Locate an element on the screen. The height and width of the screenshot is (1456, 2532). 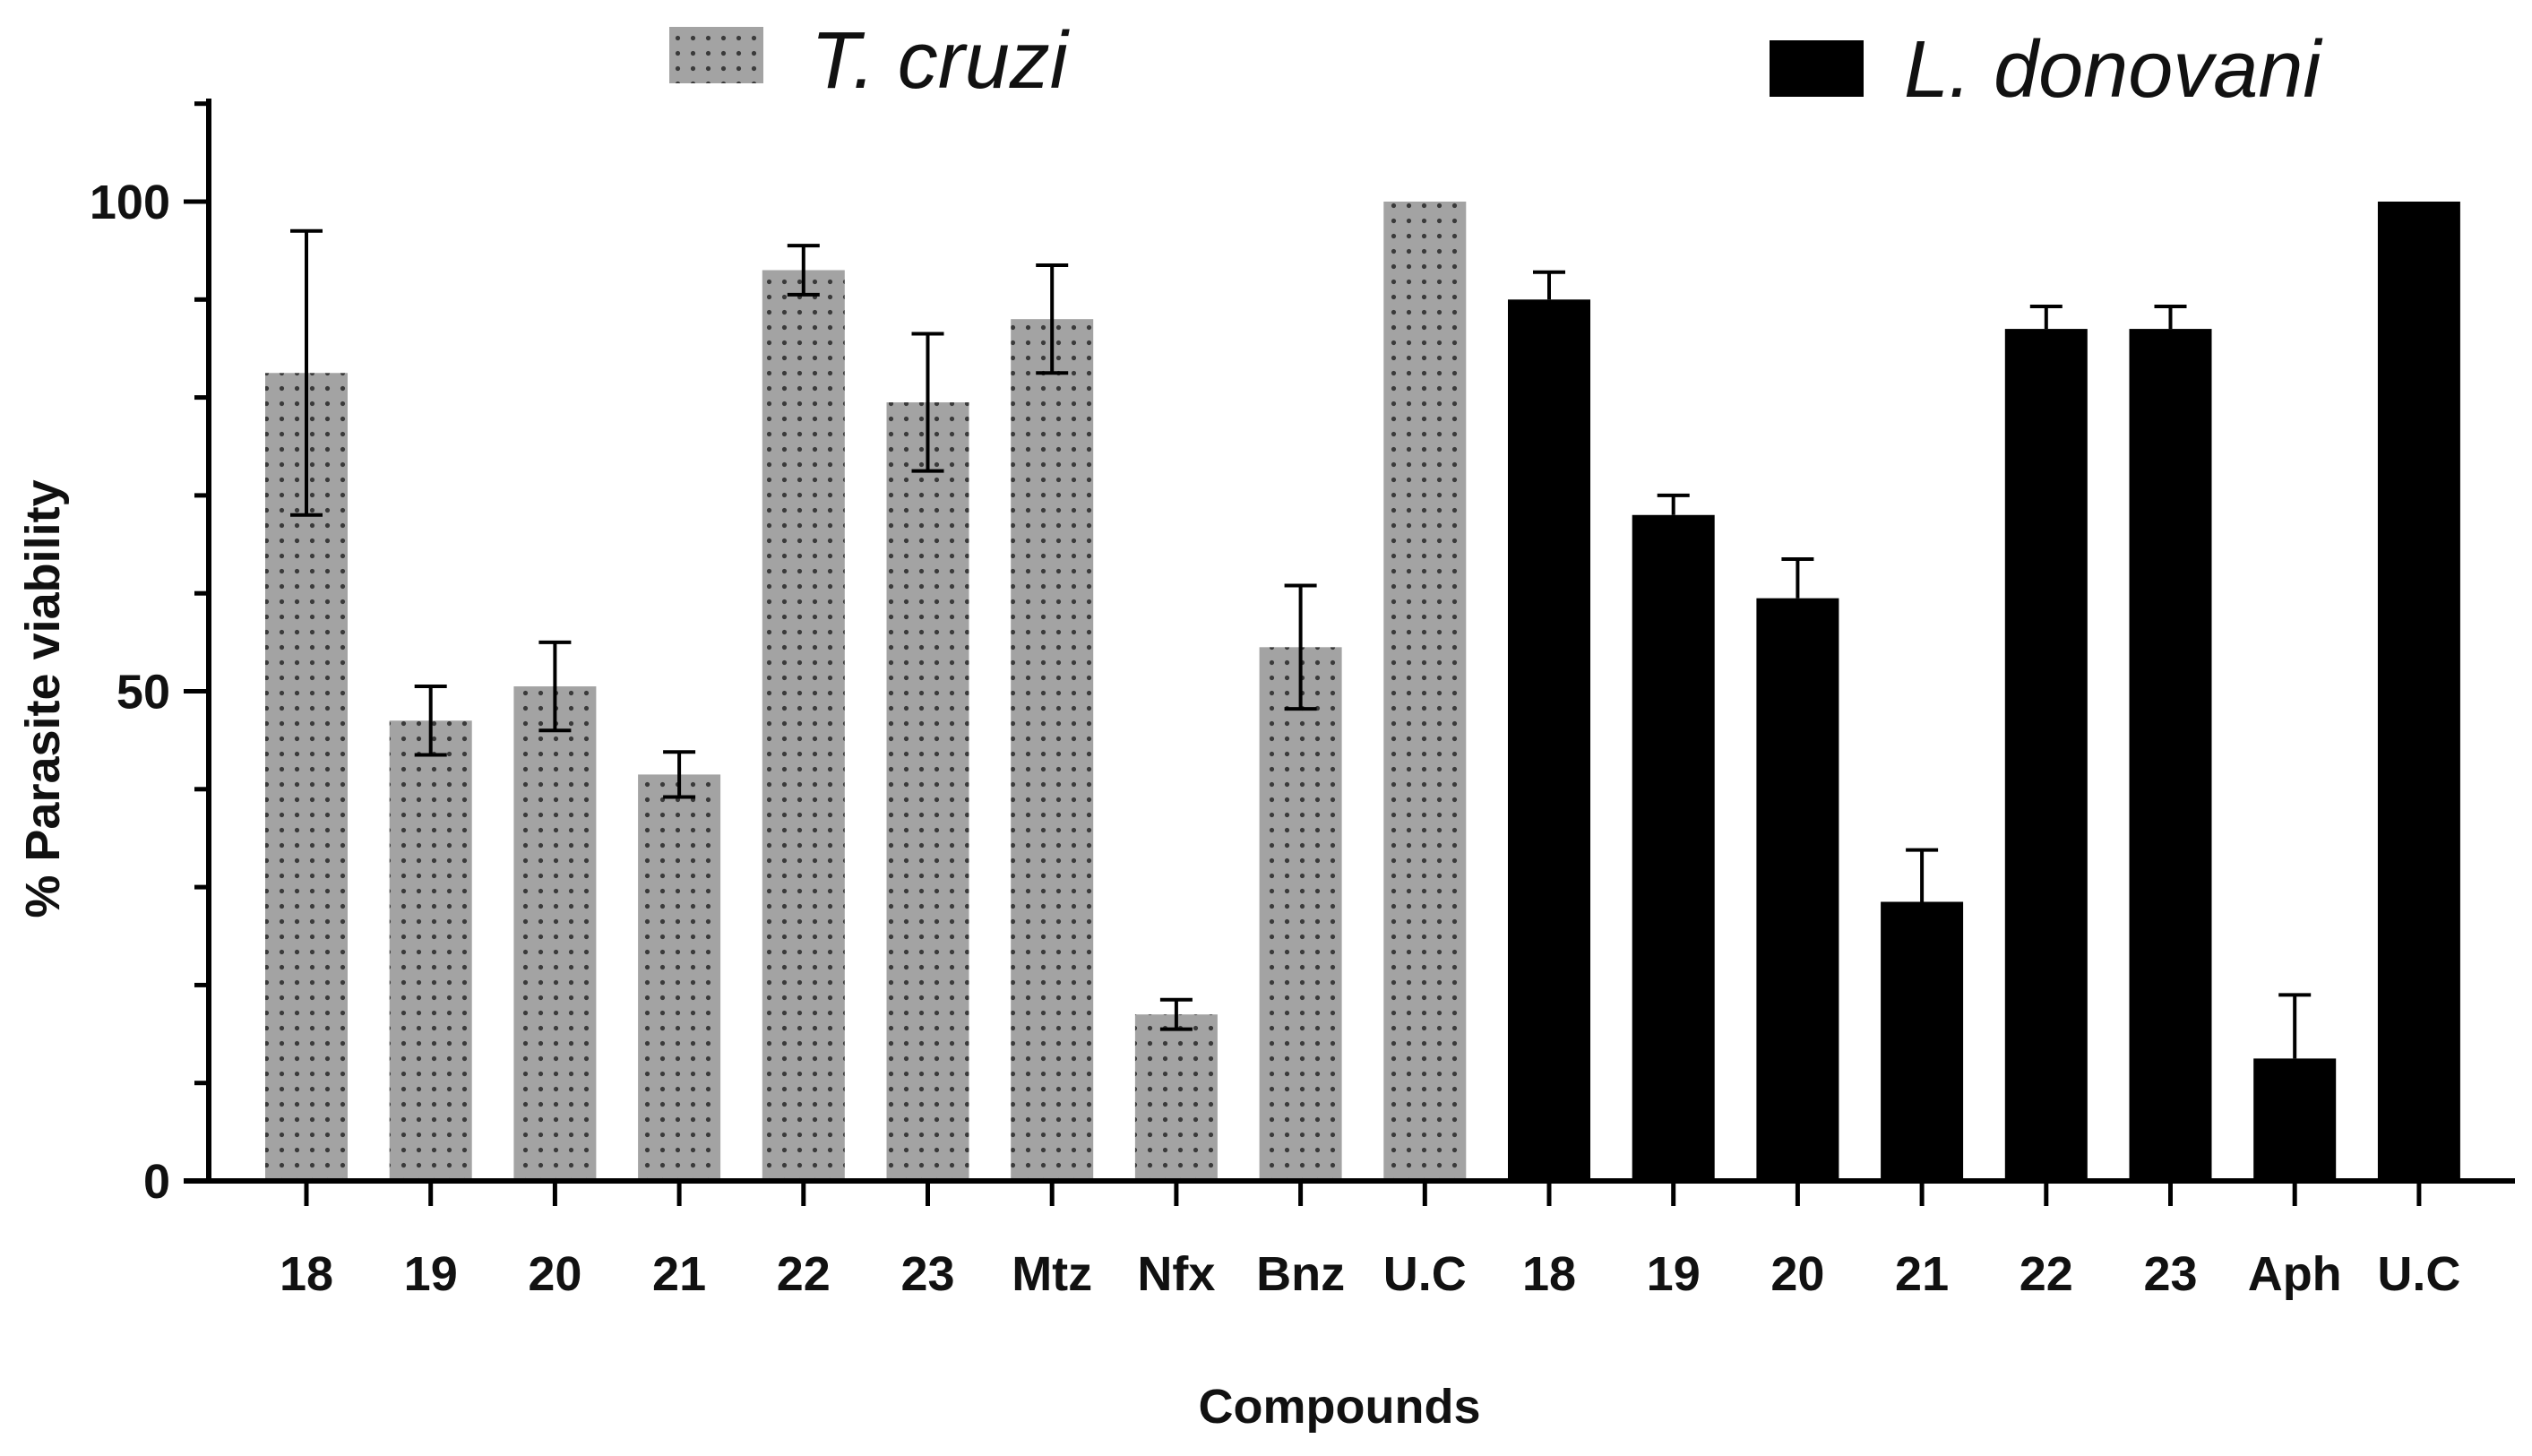
x-tick-label: Aph is located at coordinates (2295, 1274).